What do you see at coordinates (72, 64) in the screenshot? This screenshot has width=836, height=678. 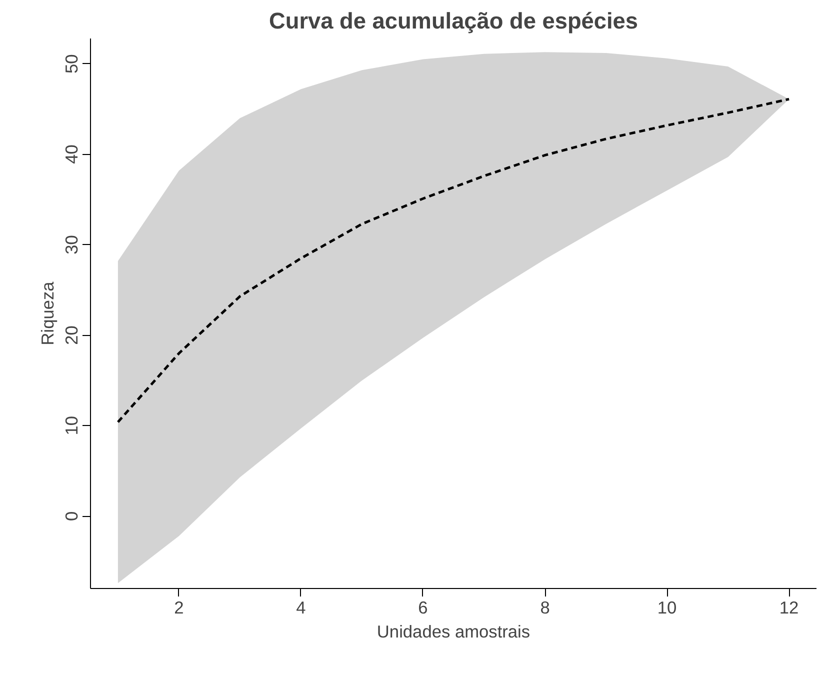 I see `y-tick-label: 50` at bounding box center [72, 64].